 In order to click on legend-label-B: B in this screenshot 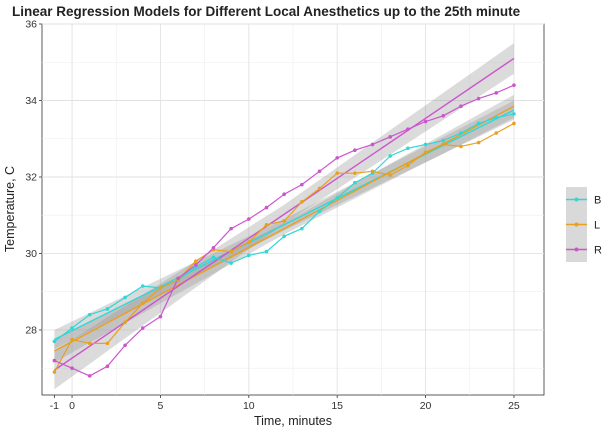, I will do `click(597, 201)`.